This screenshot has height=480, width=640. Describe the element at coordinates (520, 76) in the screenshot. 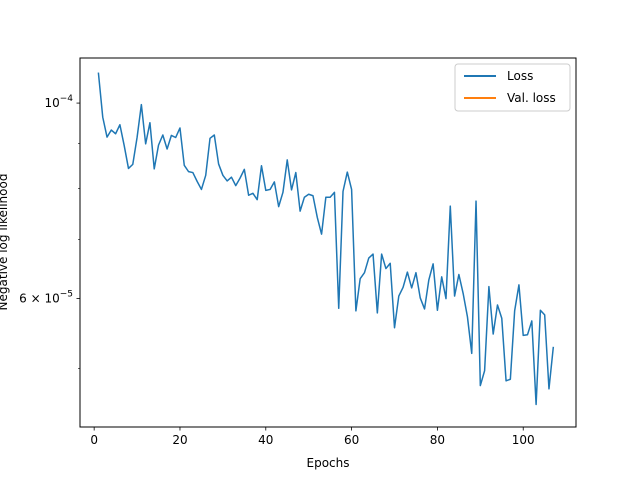

I see `legend-label-loss: Loss` at that location.